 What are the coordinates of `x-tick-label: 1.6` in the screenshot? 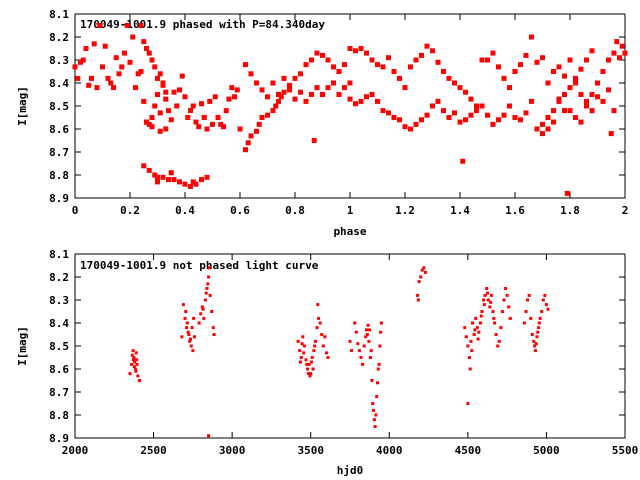 It's located at (515, 210).